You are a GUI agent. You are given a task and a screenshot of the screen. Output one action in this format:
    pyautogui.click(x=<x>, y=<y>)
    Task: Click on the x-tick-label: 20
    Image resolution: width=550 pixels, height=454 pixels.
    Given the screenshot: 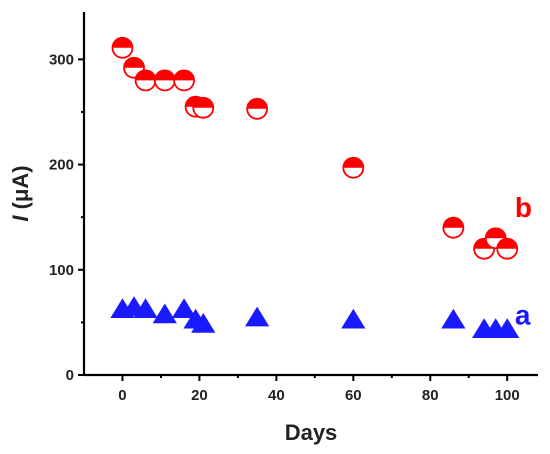 What is the action you would take?
    pyautogui.click(x=199, y=395)
    